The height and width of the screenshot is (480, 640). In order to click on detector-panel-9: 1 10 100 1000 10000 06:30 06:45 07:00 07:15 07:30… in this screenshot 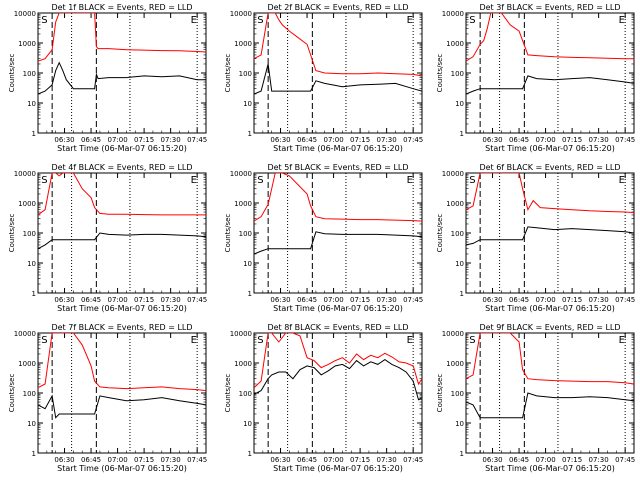, I will do `click(535, 398)`.